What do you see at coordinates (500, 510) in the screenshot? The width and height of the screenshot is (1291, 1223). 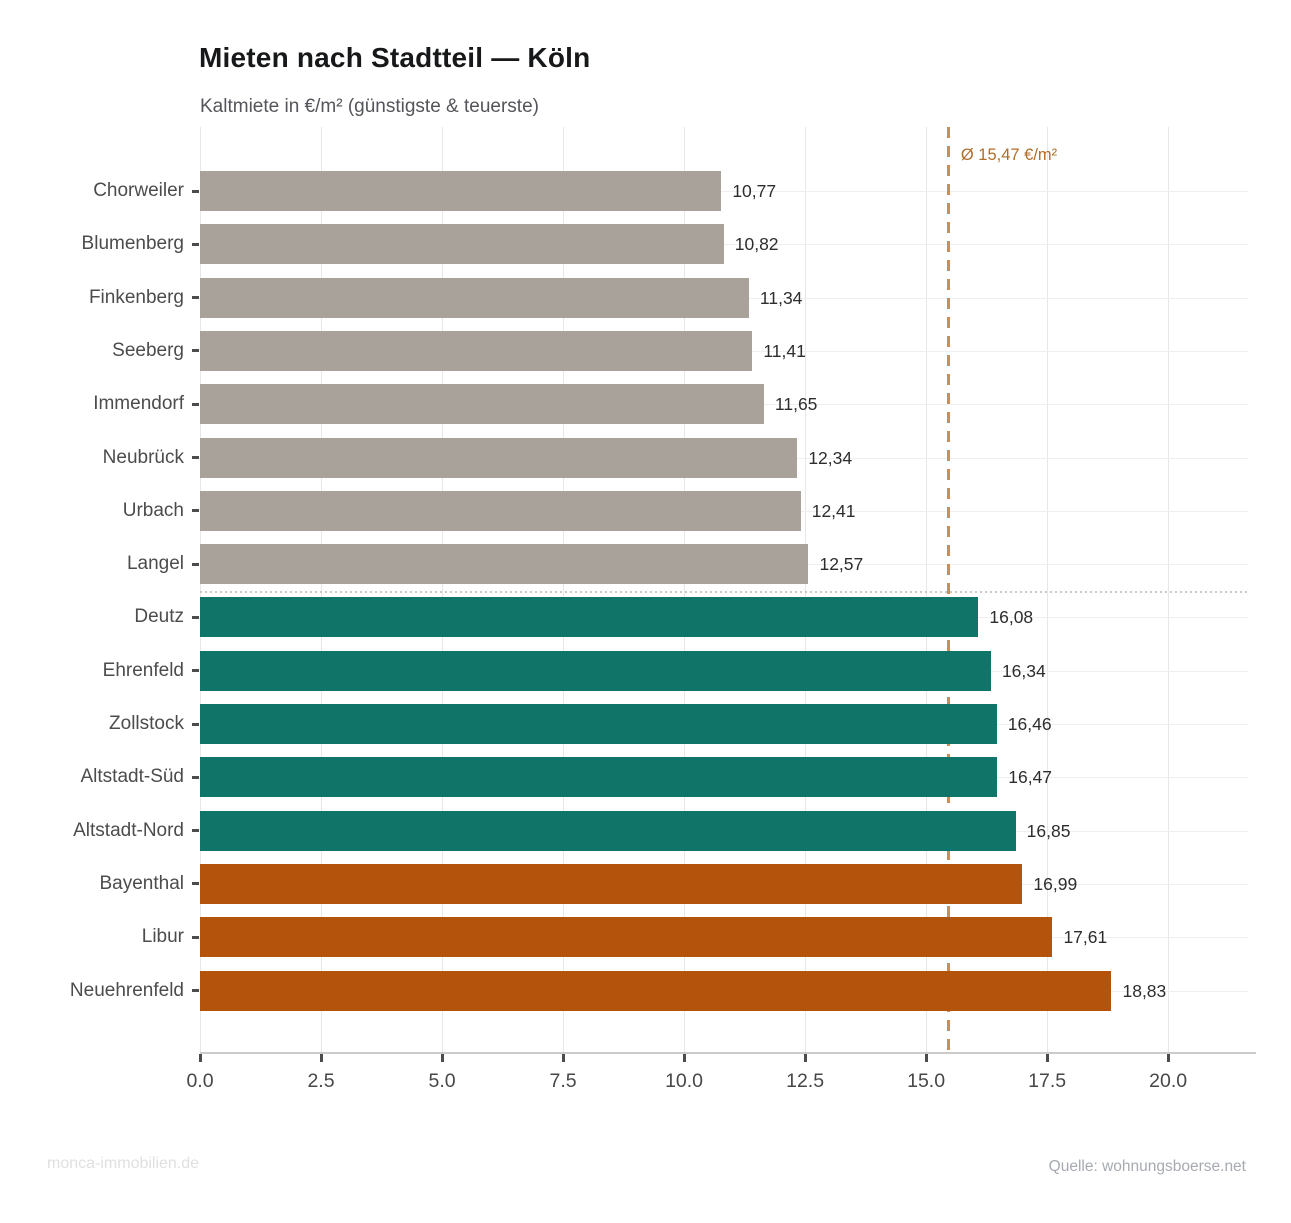 I see `bar-urbach` at bounding box center [500, 510].